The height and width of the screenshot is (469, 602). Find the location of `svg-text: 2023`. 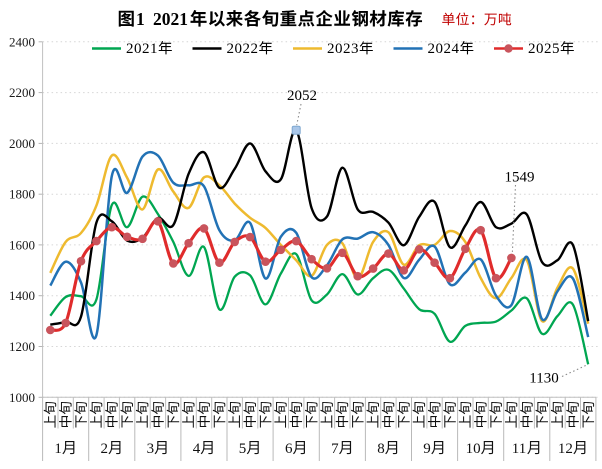

svg-text: 2023 is located at coordinates (343, 49).